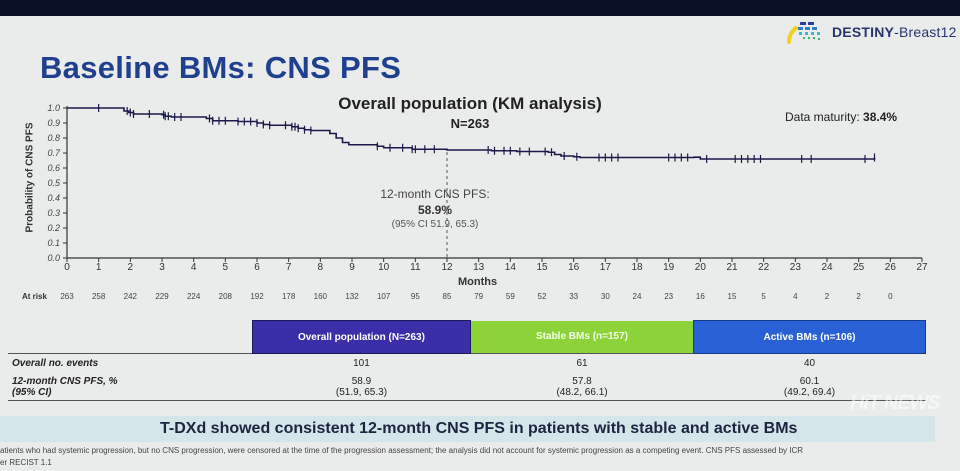 This screenshot has height=471, width=960. Describe the element at coordinates (193, 296) in the screenshot. I see `at-risk-value: 224` at that location.